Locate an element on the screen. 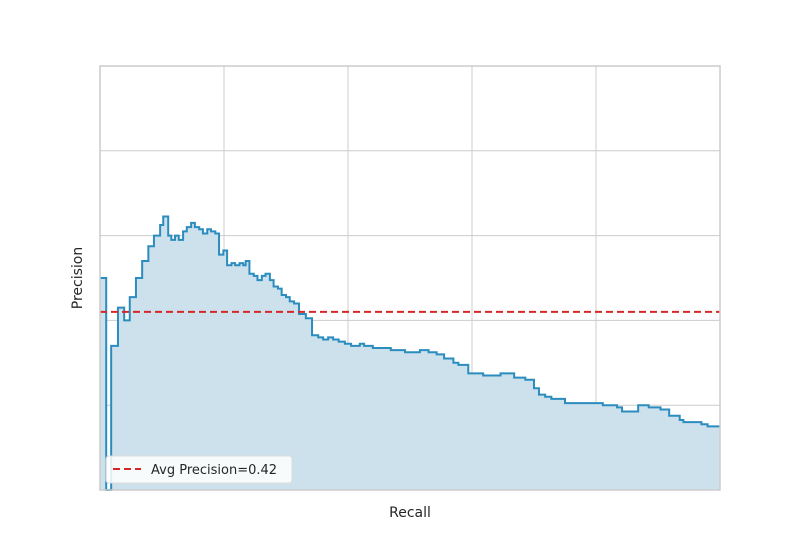 The image size is (800, 550). x-axis-label: Recall is located at coordinates (410, 513).